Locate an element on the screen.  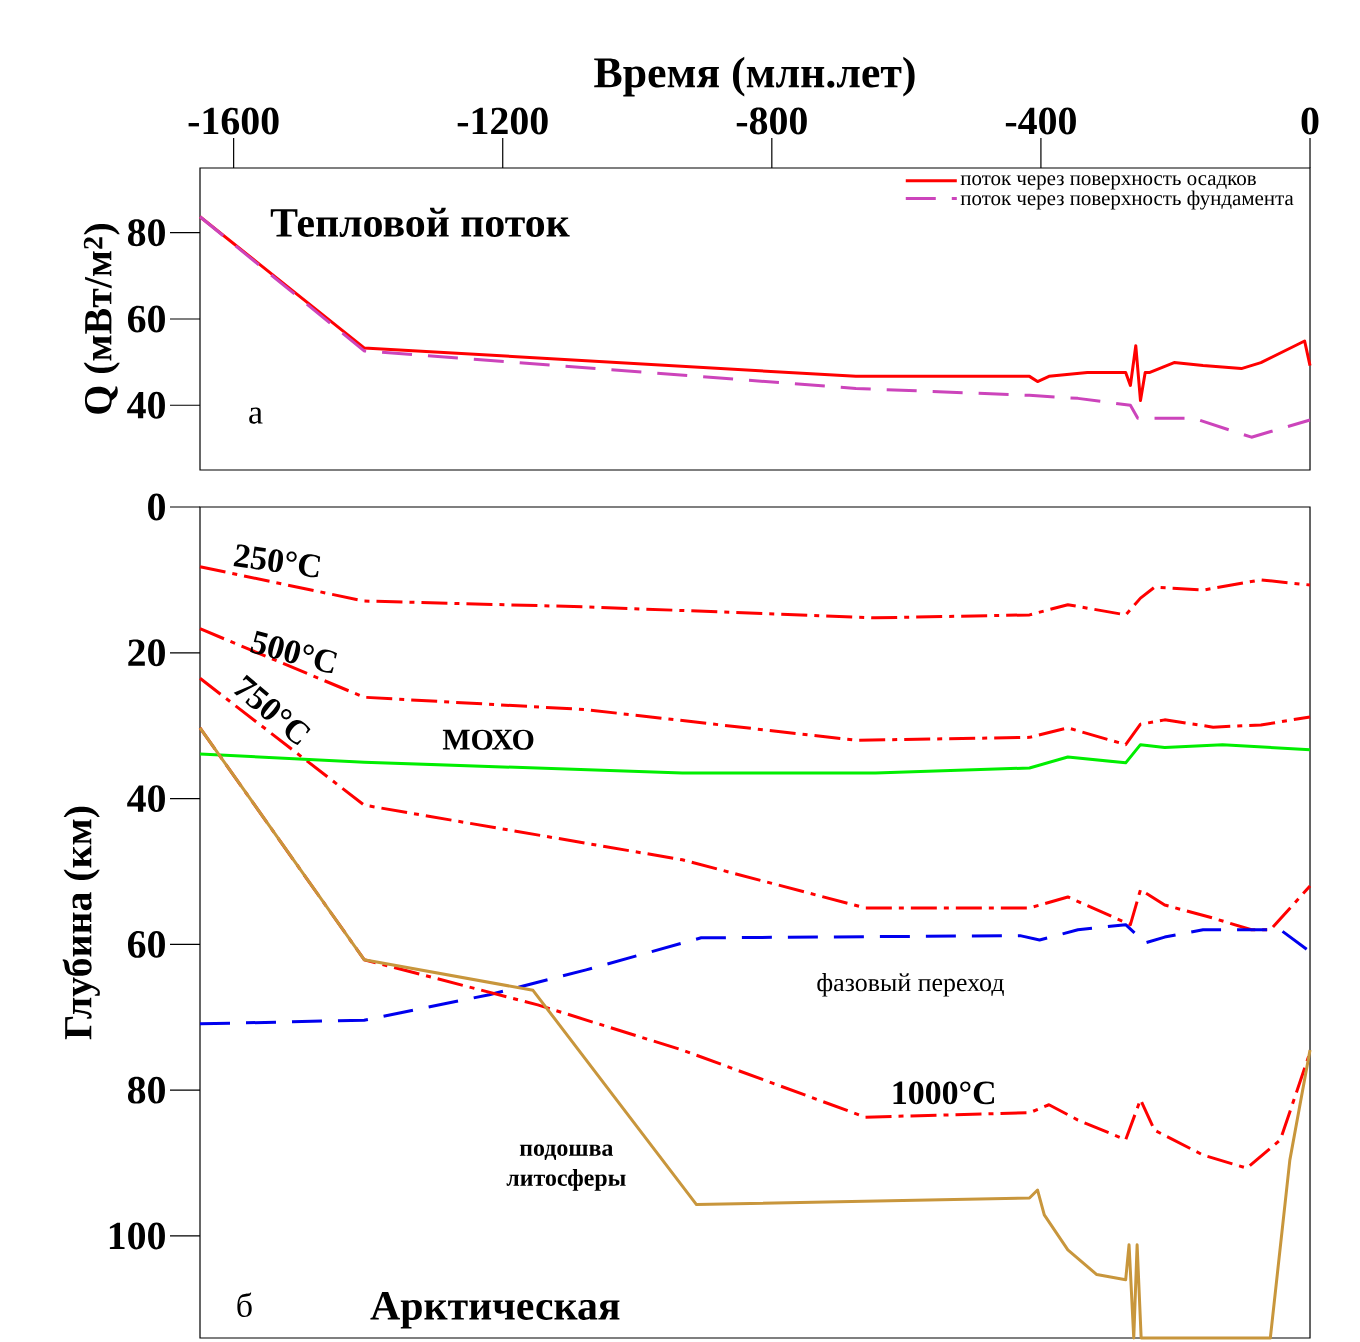
y-tick-label: 0 is located at coordinates (156, 507).